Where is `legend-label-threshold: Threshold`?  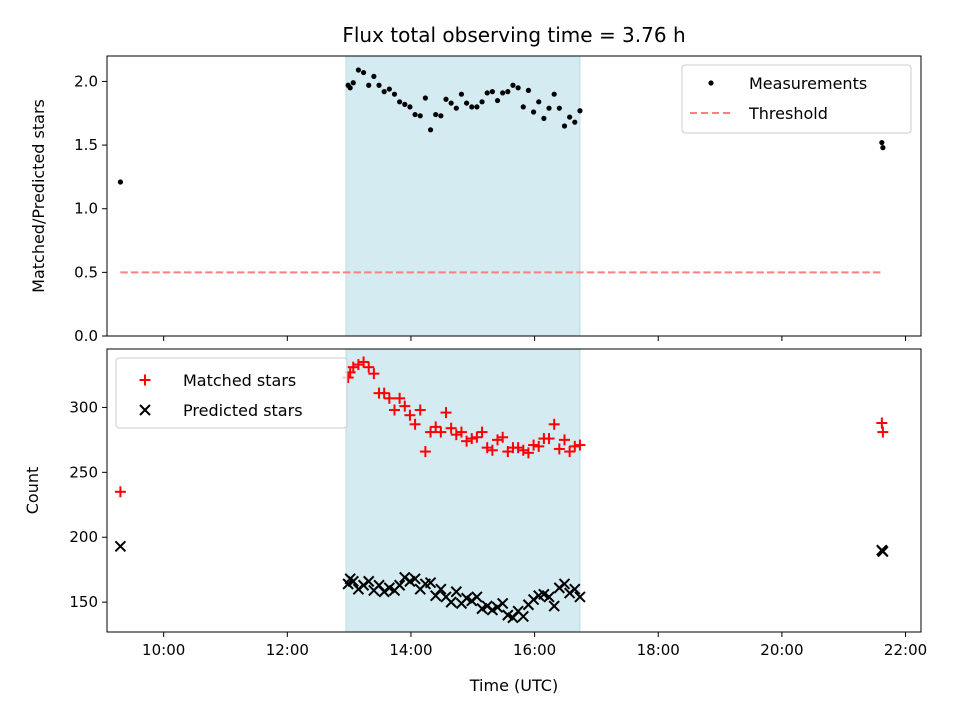 legend-label-threshold: Threshold is located at coordinates (788, 113).